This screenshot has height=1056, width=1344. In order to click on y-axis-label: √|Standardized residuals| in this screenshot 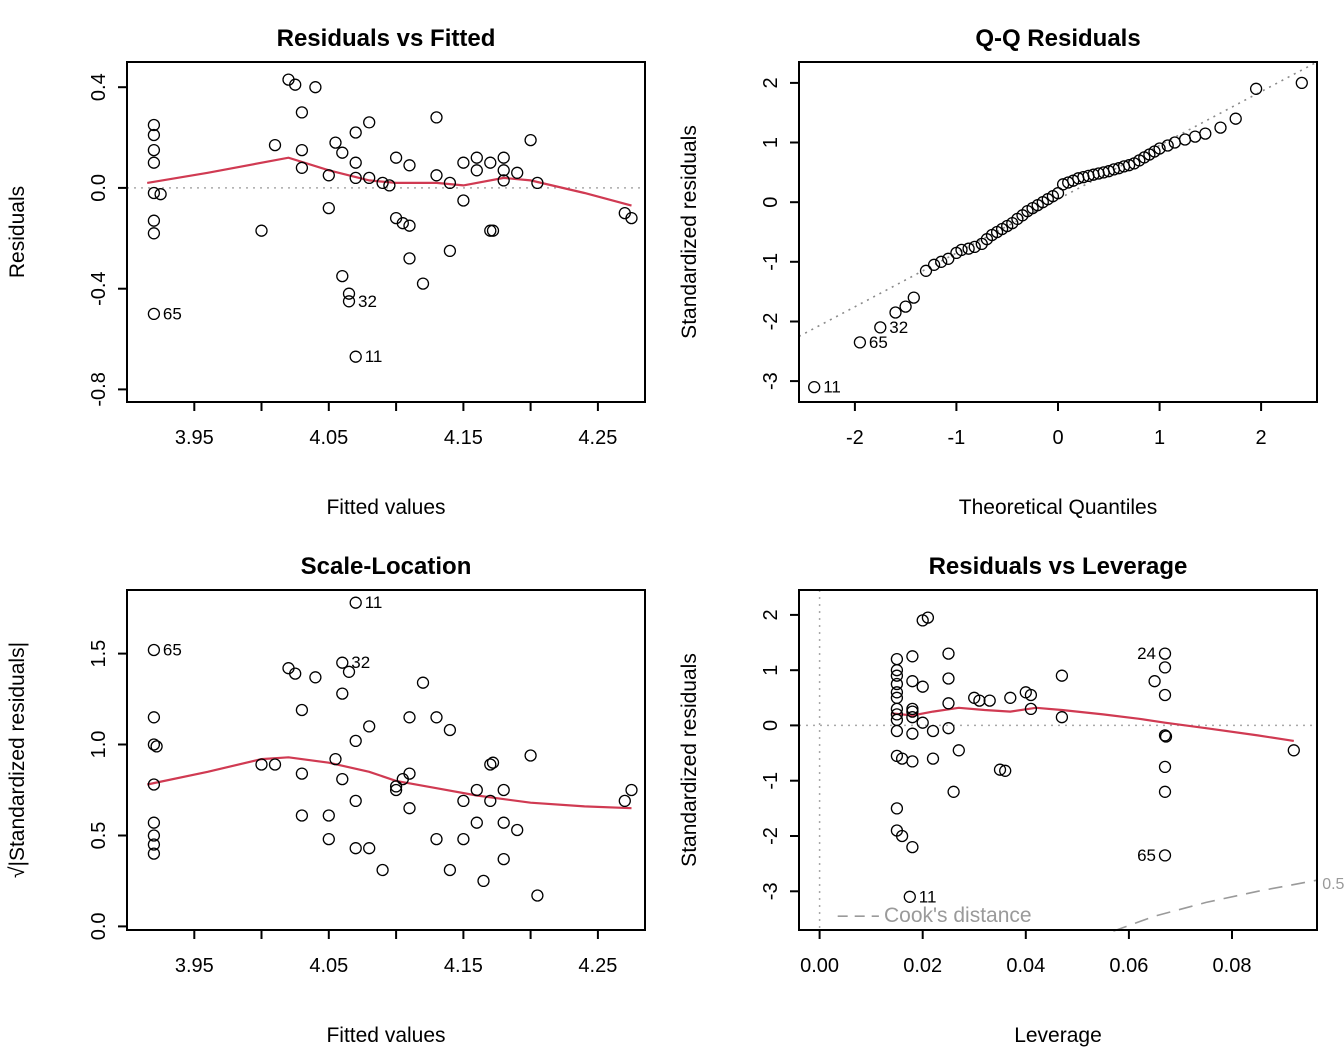, I will do `click(17, 760)`.